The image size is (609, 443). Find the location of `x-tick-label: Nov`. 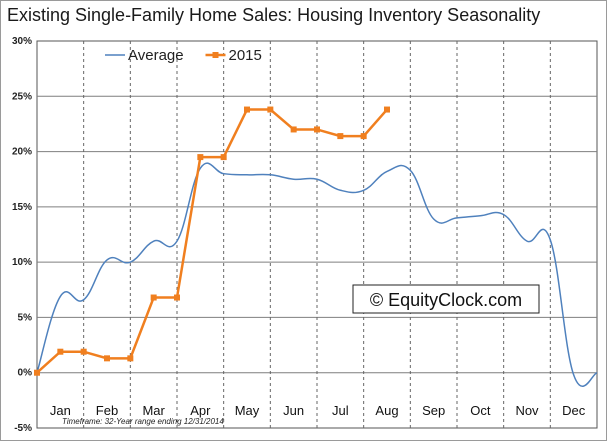

x-tick-label: Nov is located at coordinates (527, 410).